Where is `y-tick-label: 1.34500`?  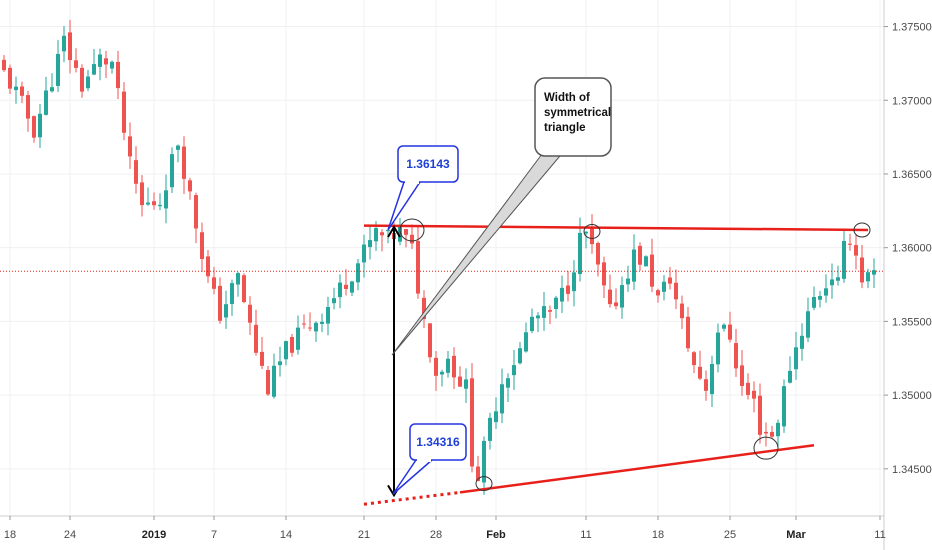
y-tick-label: 1.34500 is located at coordinates (912, 470).